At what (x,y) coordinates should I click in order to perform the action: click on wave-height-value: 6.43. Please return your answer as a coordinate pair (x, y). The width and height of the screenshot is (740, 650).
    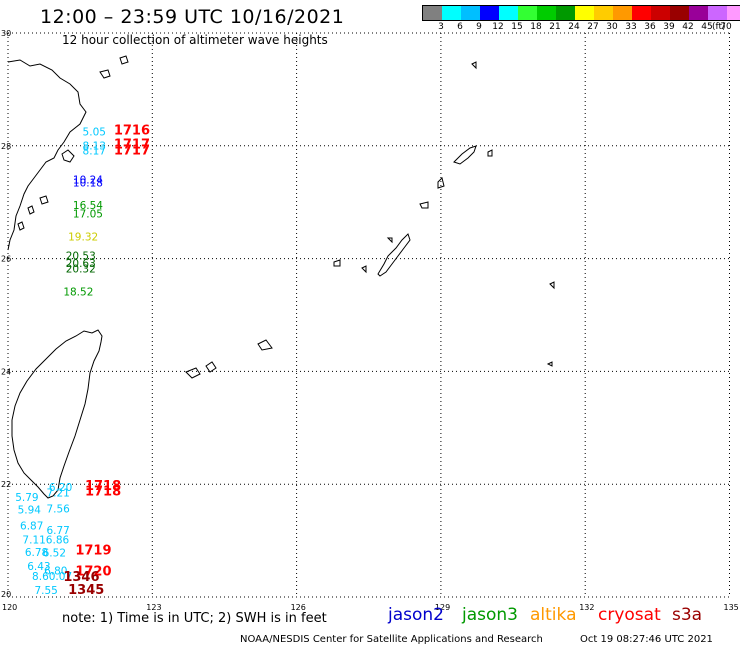
    Looking at the image, I should click on (38, 567).